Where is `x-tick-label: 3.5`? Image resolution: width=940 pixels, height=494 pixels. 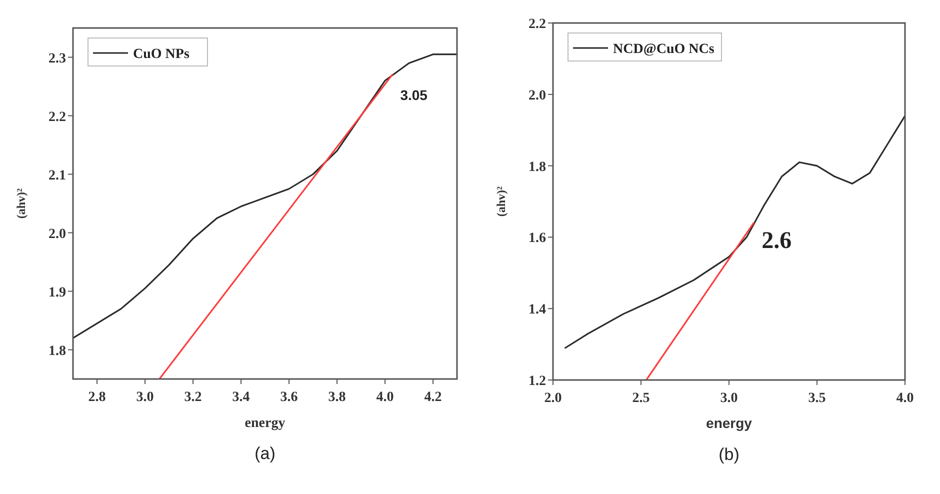
x-tick-label: 3.5 is located at coordinates (817, 398).